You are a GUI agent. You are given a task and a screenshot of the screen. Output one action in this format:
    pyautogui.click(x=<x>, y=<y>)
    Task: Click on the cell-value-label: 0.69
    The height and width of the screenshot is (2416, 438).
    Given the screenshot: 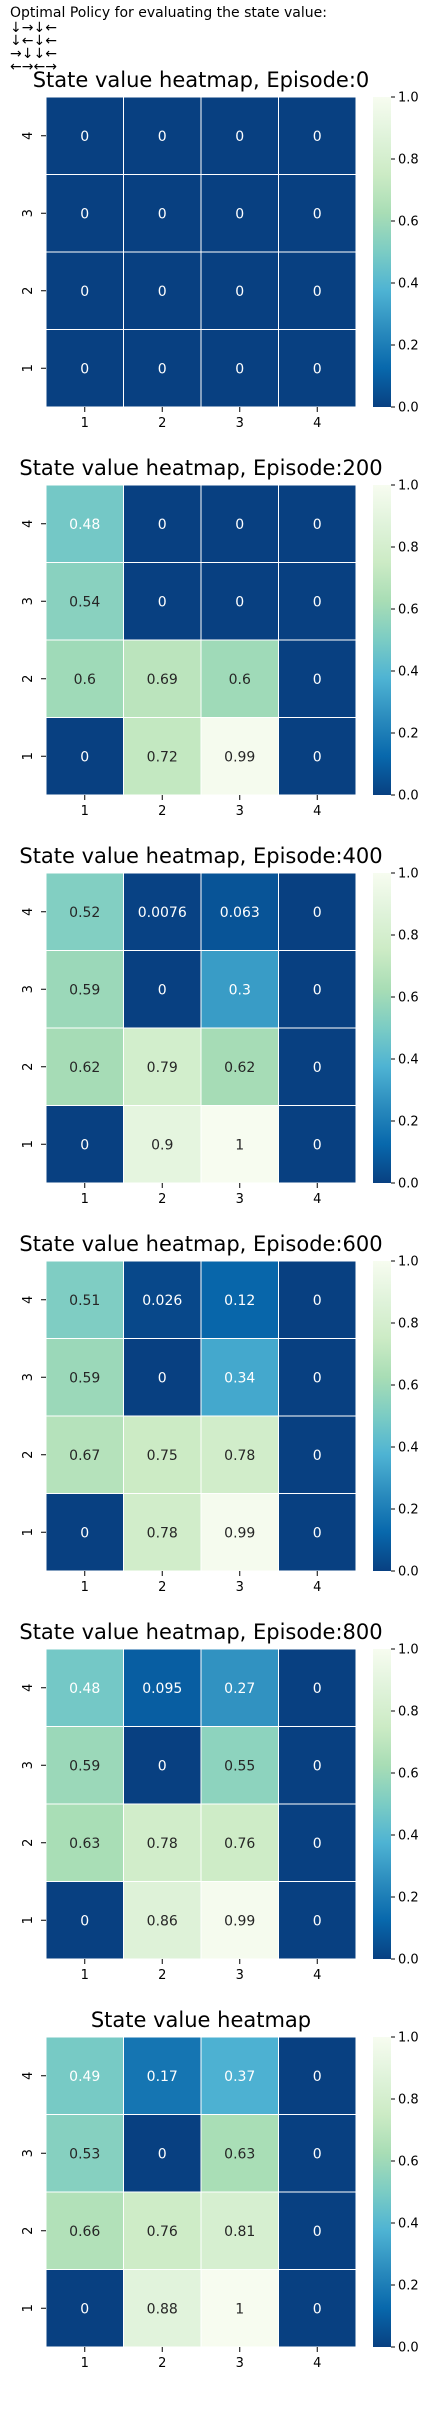 What is the action you would take?
    pyautogui.click(x=162, y=680)
    